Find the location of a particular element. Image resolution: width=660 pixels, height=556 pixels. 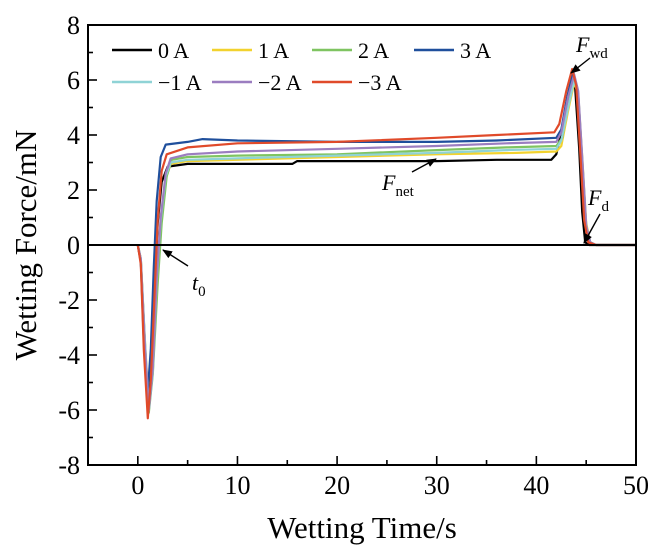

annotation-fnet: Fnet is located at coordinates (409, 179).